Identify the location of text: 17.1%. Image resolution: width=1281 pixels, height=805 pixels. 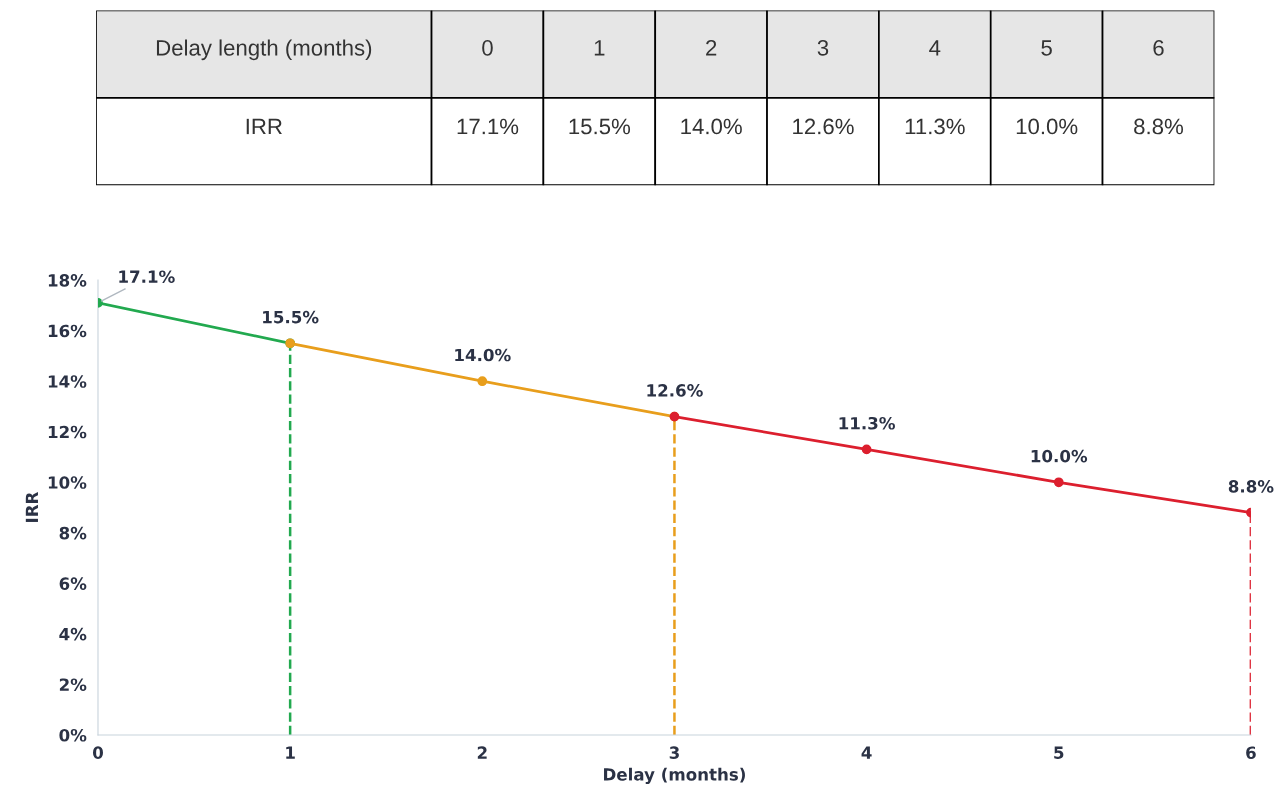
(488, 126).